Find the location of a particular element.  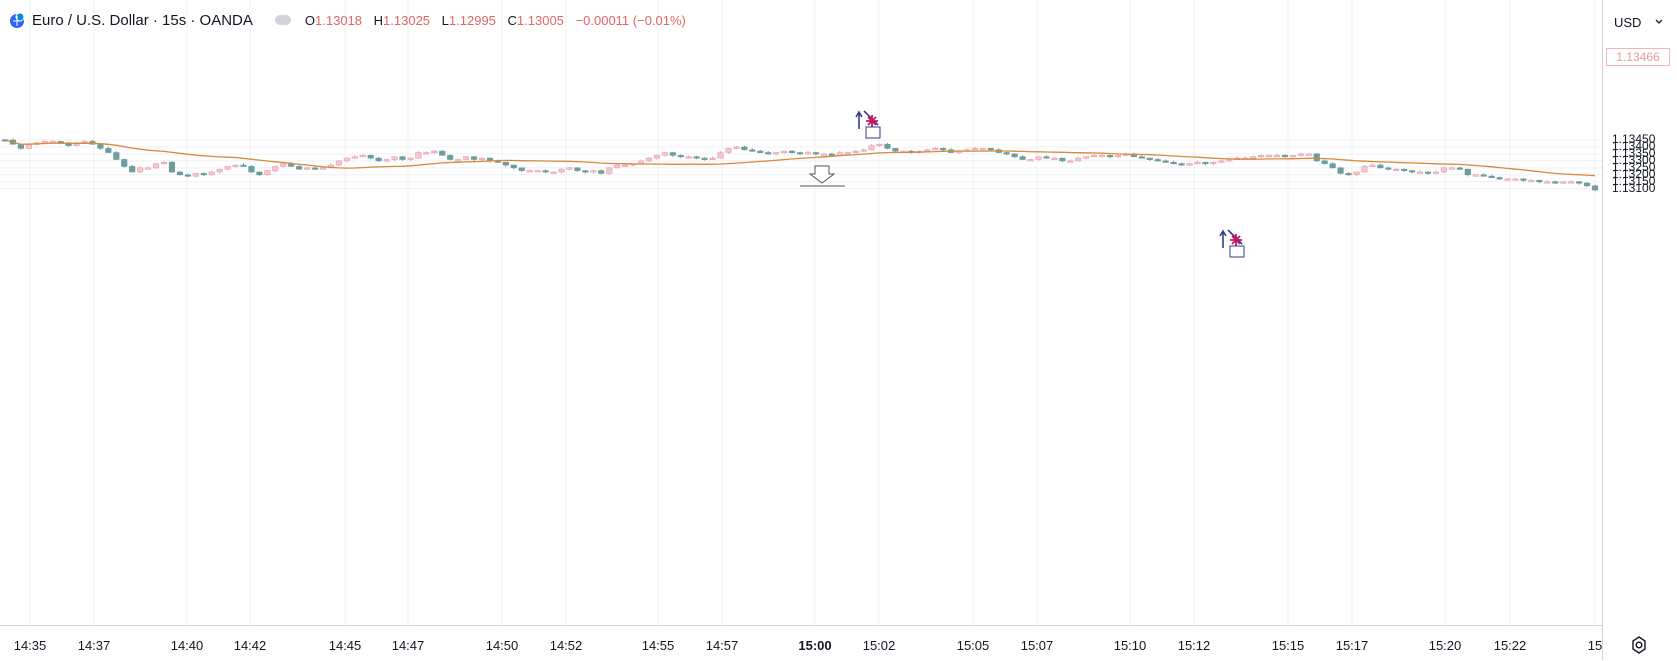

time-axis is located at coordinates (801, 643).